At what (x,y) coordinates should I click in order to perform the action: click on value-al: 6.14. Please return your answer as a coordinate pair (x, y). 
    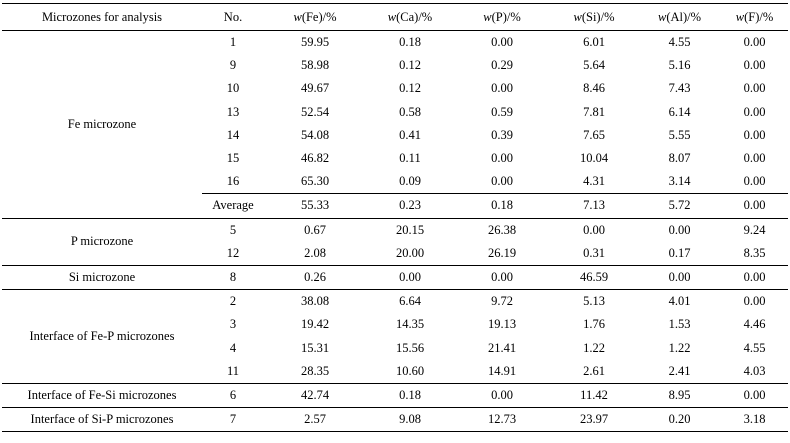
    Looking at the image, I should click on (679, 111).